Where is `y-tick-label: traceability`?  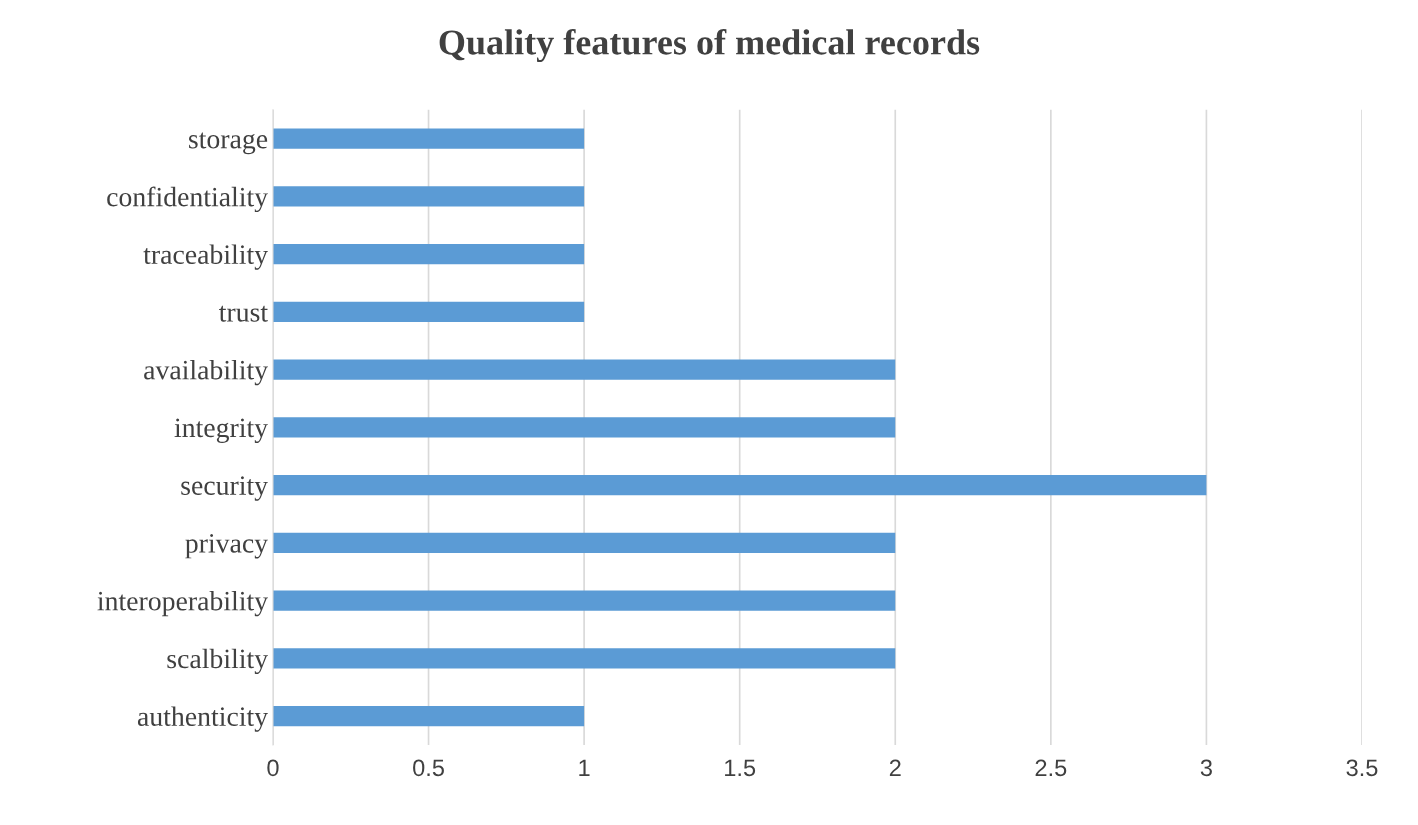 y-tick-label: traceability is located at coordinates (205, 257).